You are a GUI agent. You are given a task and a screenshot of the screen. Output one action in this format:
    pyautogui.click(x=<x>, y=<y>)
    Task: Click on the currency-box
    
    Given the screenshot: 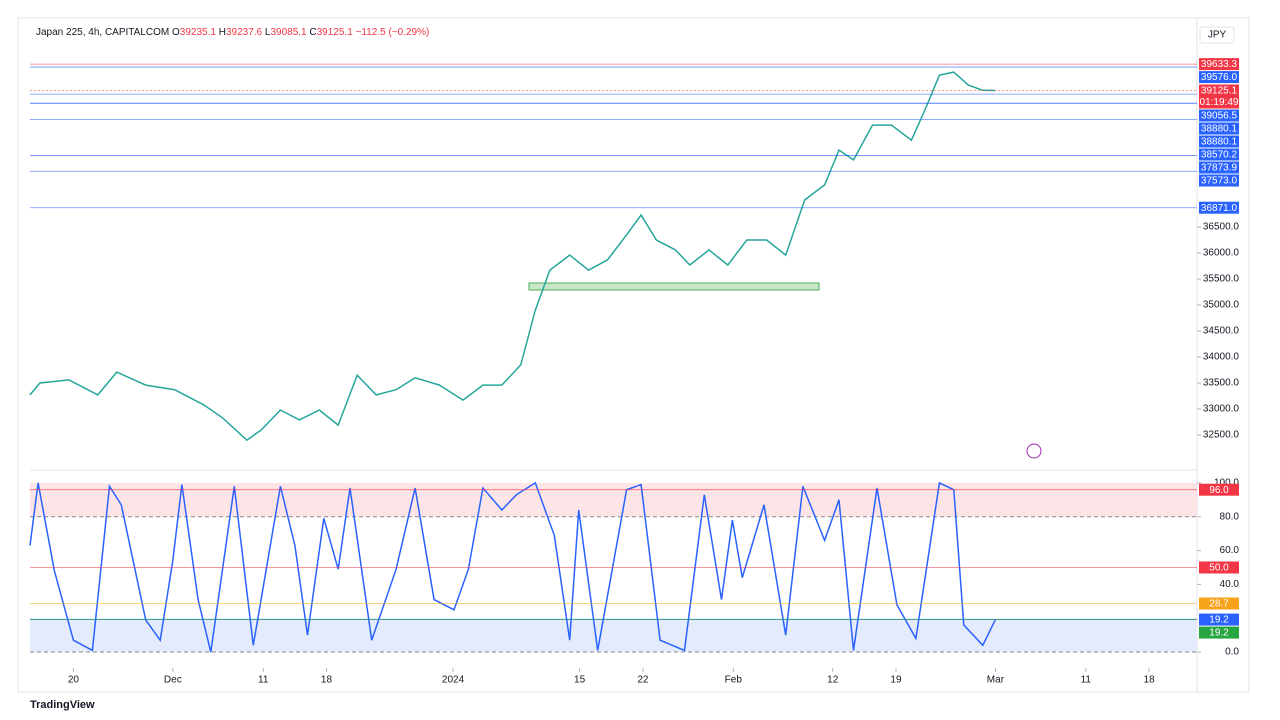 What is the action you would take?
    pyautogui.click(x=1217, y=35)
    